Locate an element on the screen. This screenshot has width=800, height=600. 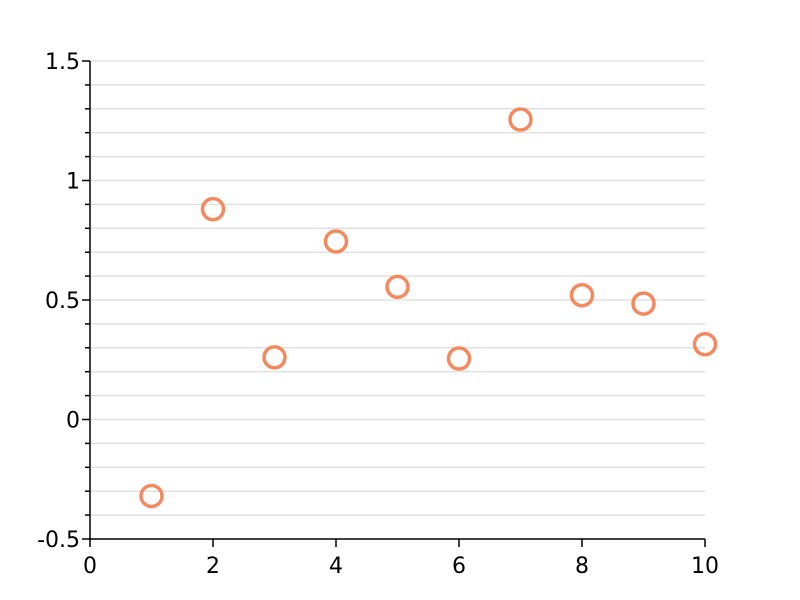
x-tick-label: 4 is located at coordinates (336, 566).